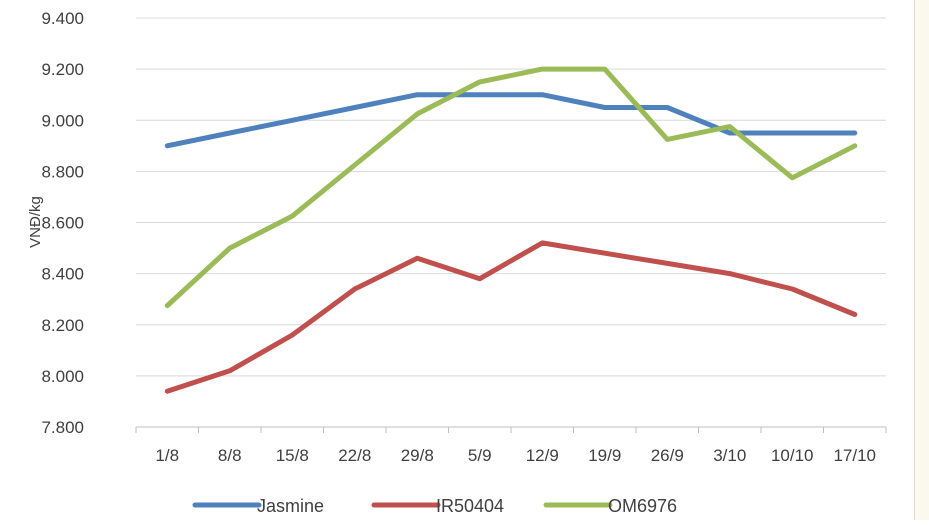 The width and height of the screenshot is (929, 525). Describe the element at coordinates (35, 222) in the screenshot. I see `y-axis-title: VNĐ/kg` at that location.